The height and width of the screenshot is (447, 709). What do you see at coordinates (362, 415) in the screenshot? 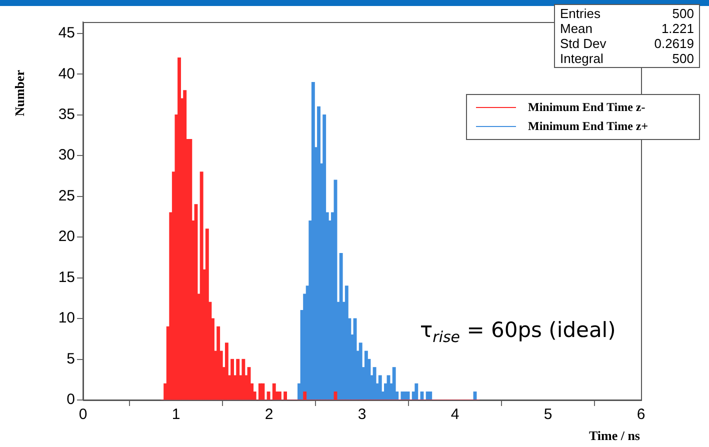
I see `x-tick-label: 3` at bounding box center [362, 415].